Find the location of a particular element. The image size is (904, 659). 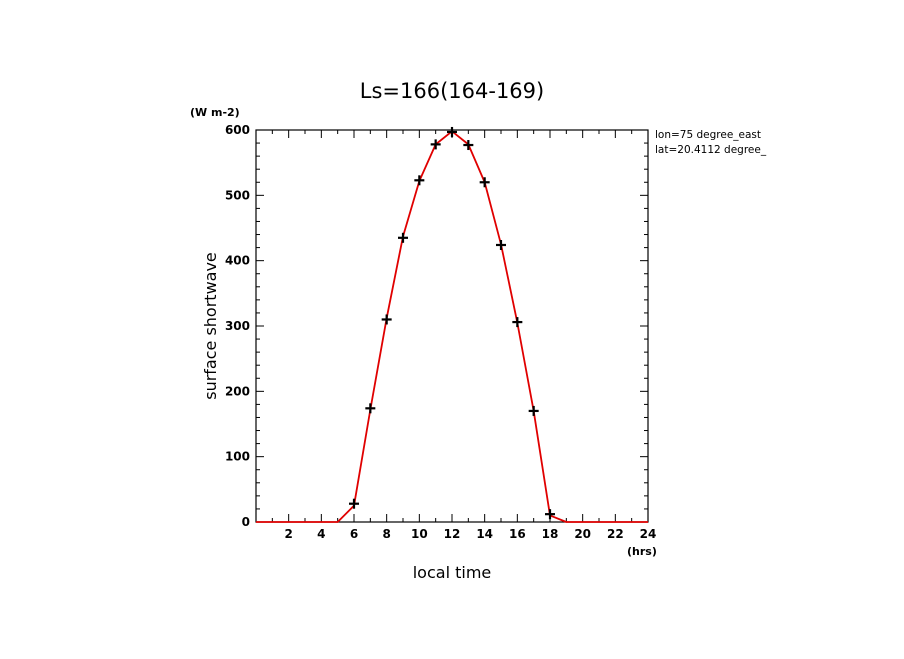

x-tick-label: 10 is located at coordinates (419, 534).